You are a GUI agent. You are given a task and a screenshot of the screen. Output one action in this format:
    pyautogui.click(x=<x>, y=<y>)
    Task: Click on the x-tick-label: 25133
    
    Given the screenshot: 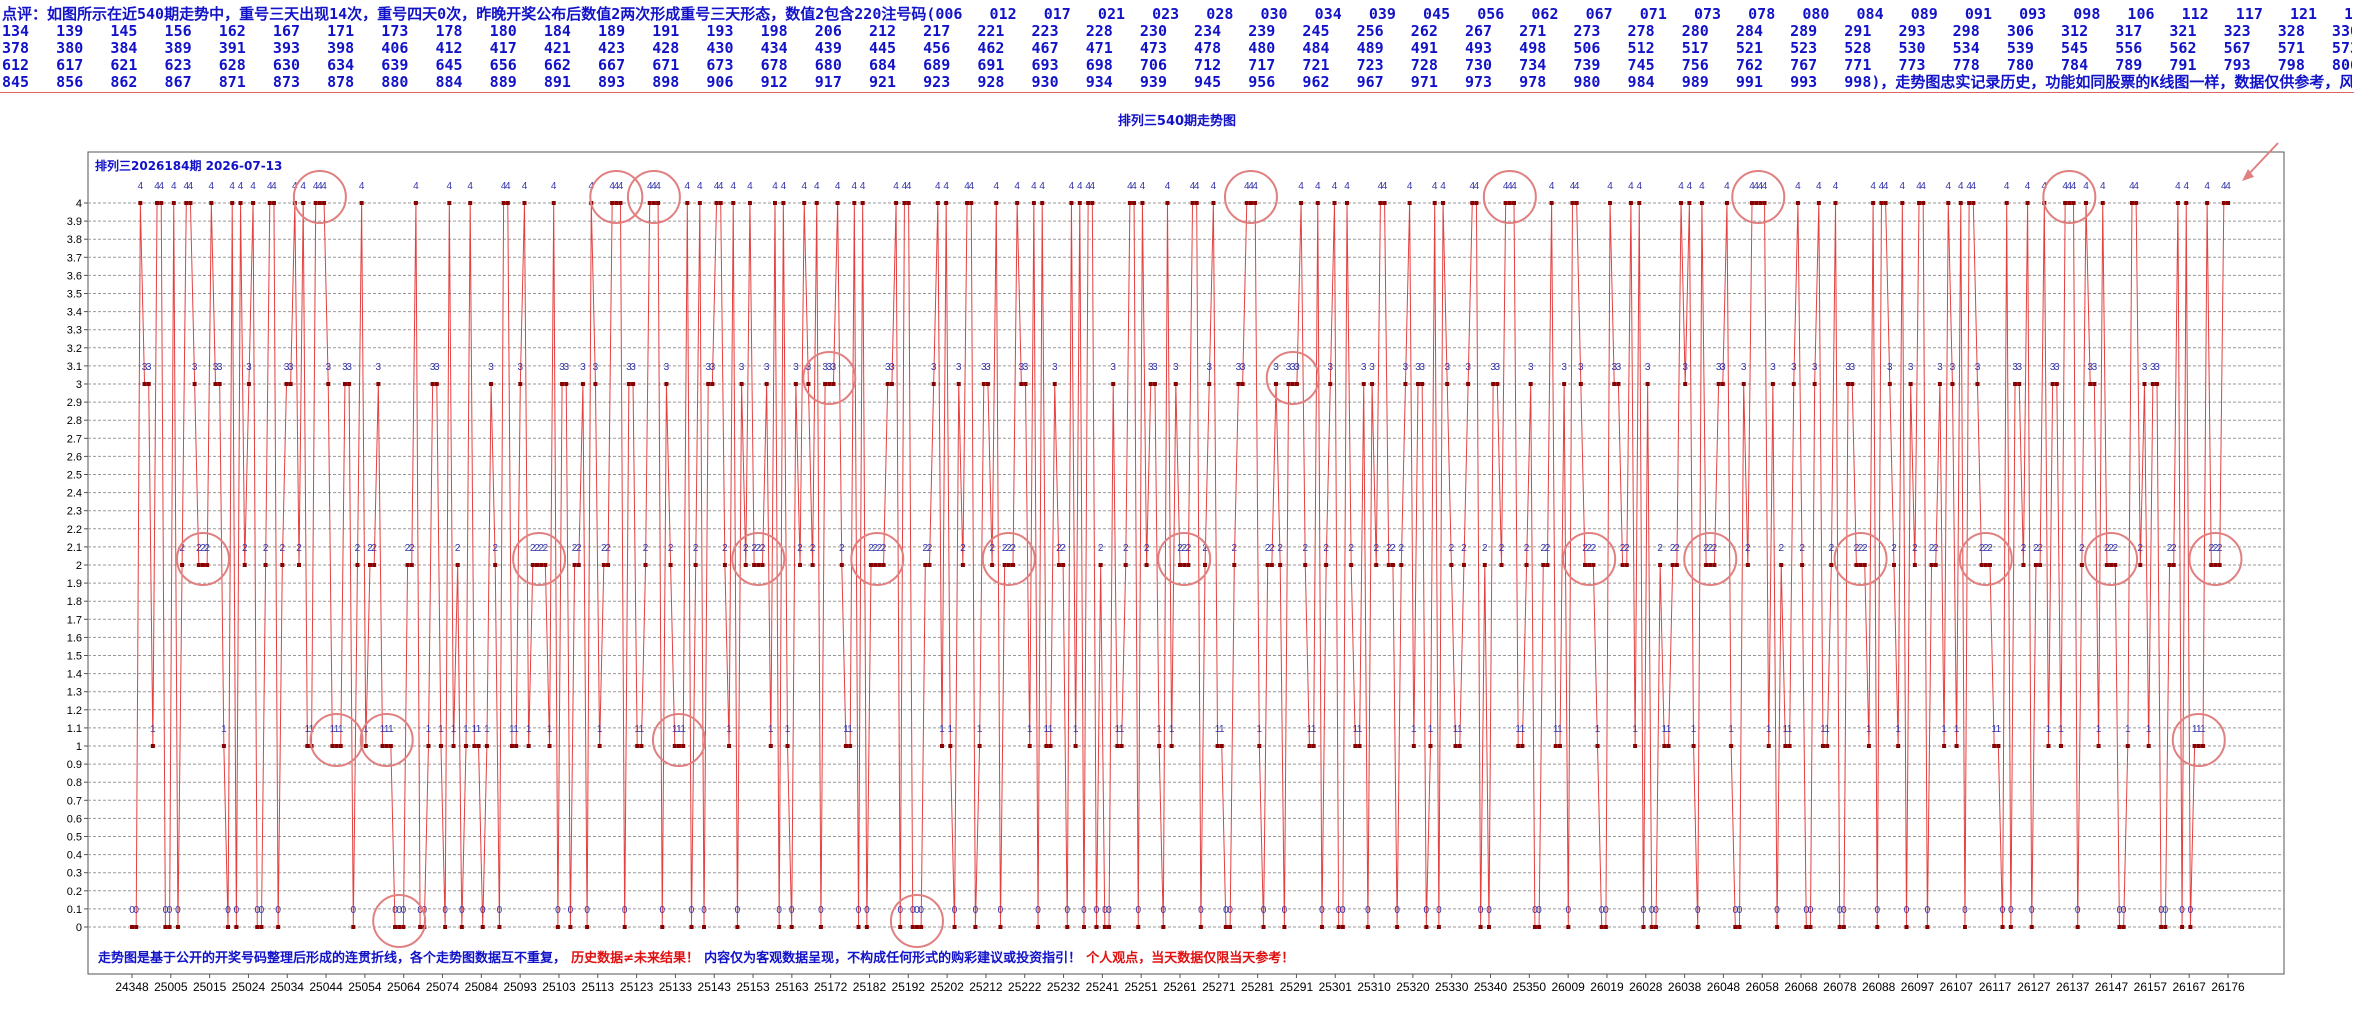 What is the action you would take?
    pyautogui.click(x=676, y=987)
    